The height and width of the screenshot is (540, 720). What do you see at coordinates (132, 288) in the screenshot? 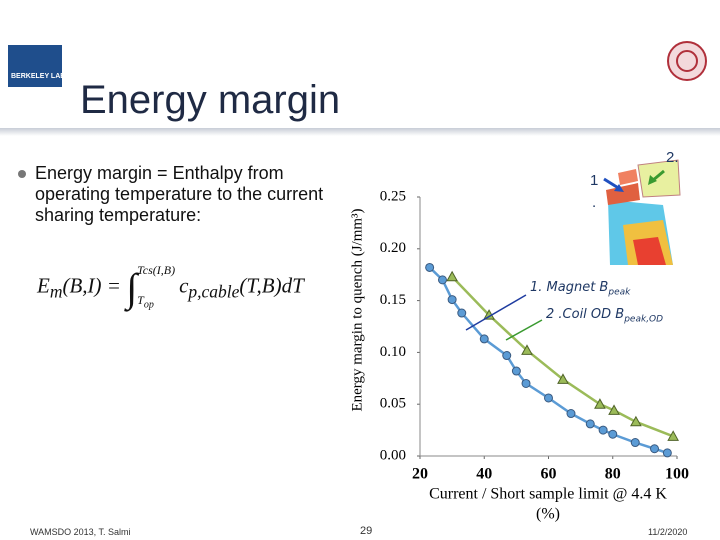
I see `integral-sign: ∫` at bounding box center [132, 288].